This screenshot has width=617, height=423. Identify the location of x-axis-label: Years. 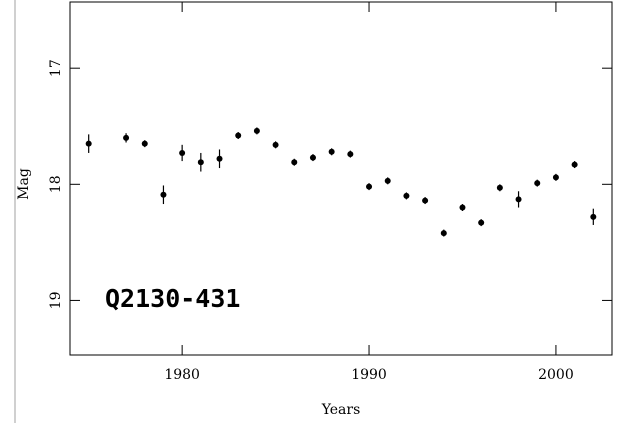
(341, 410).